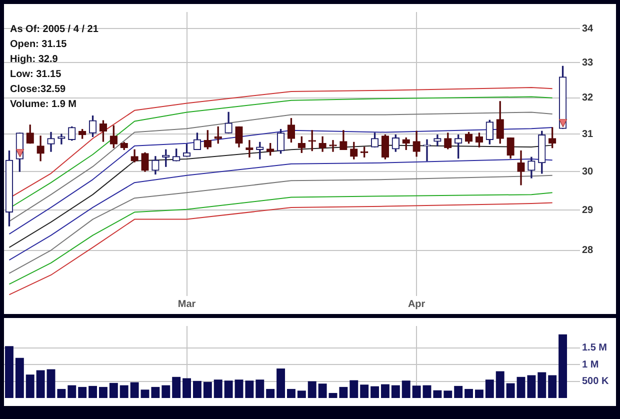  I want to click on y-tick-label: 28, so click(588, 250).